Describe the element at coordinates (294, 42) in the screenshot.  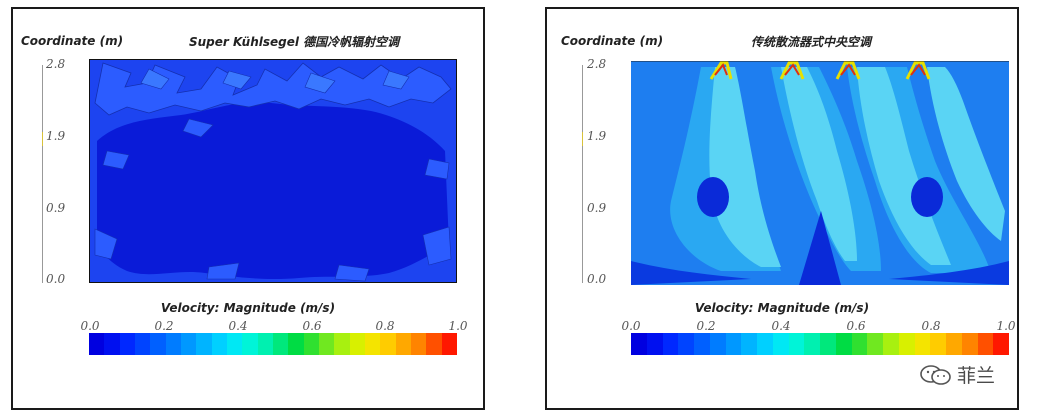
I see `plot-title: Super Kühlsegel 德国冷帆辐射空调` at that location.